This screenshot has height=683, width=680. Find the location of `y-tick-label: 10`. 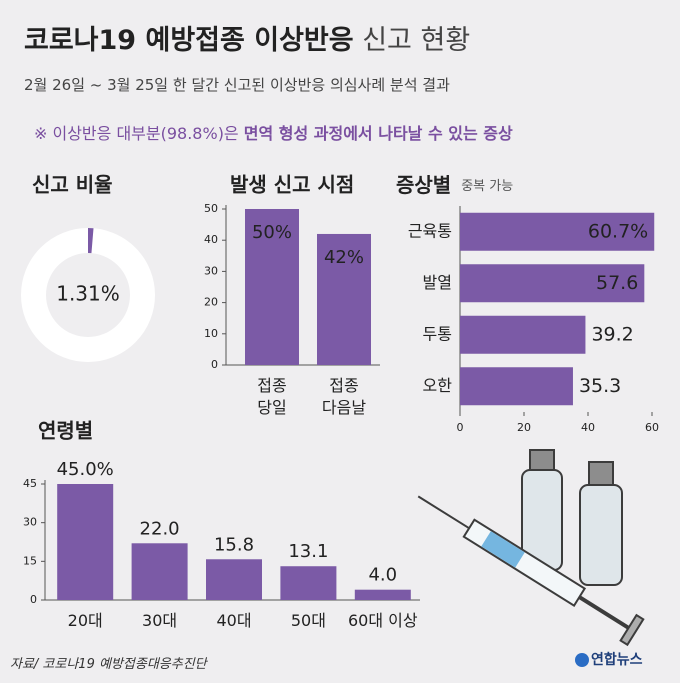

y-tick-label: 10 is located at coordinates (211, 333).